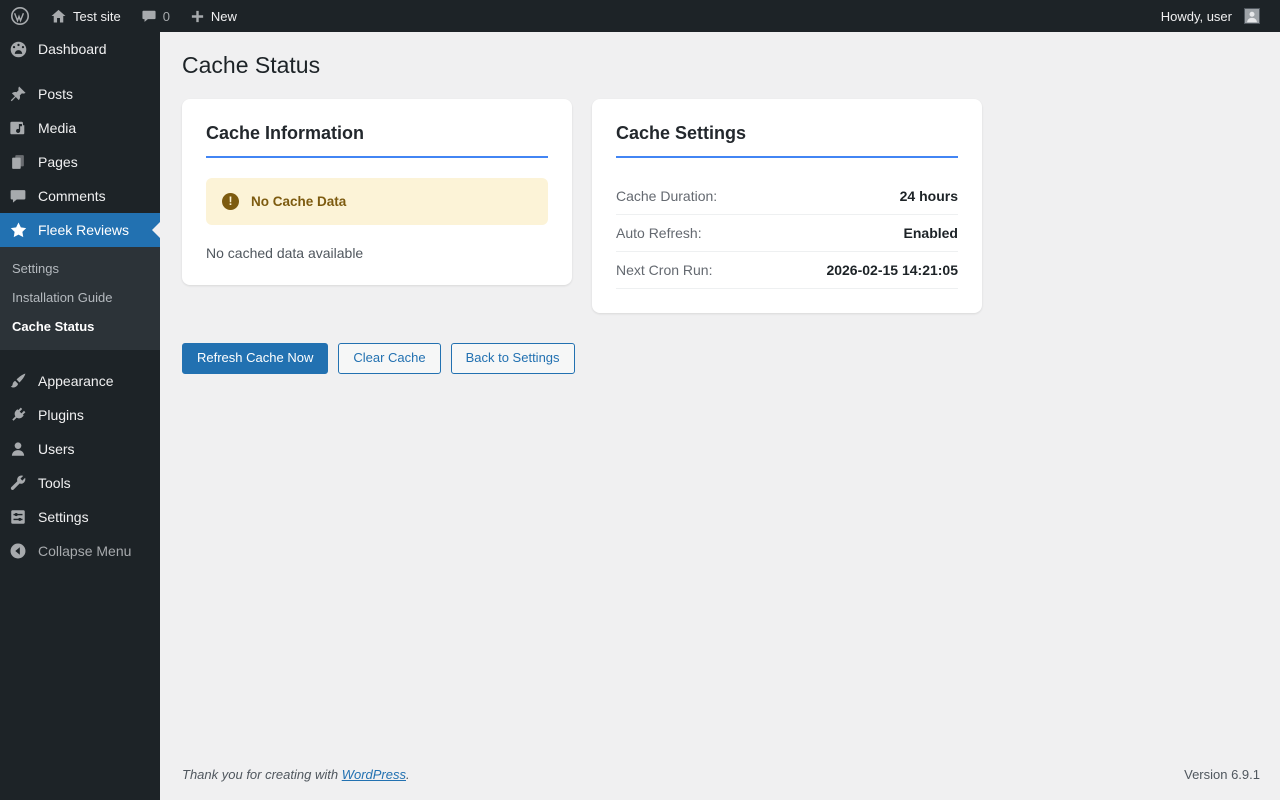 The width and height of the screenshot is (1280, 800). What do you see at coordinates (18, 230) in the screenshot?
I see `star-icon` at bounding box center [18, 230].